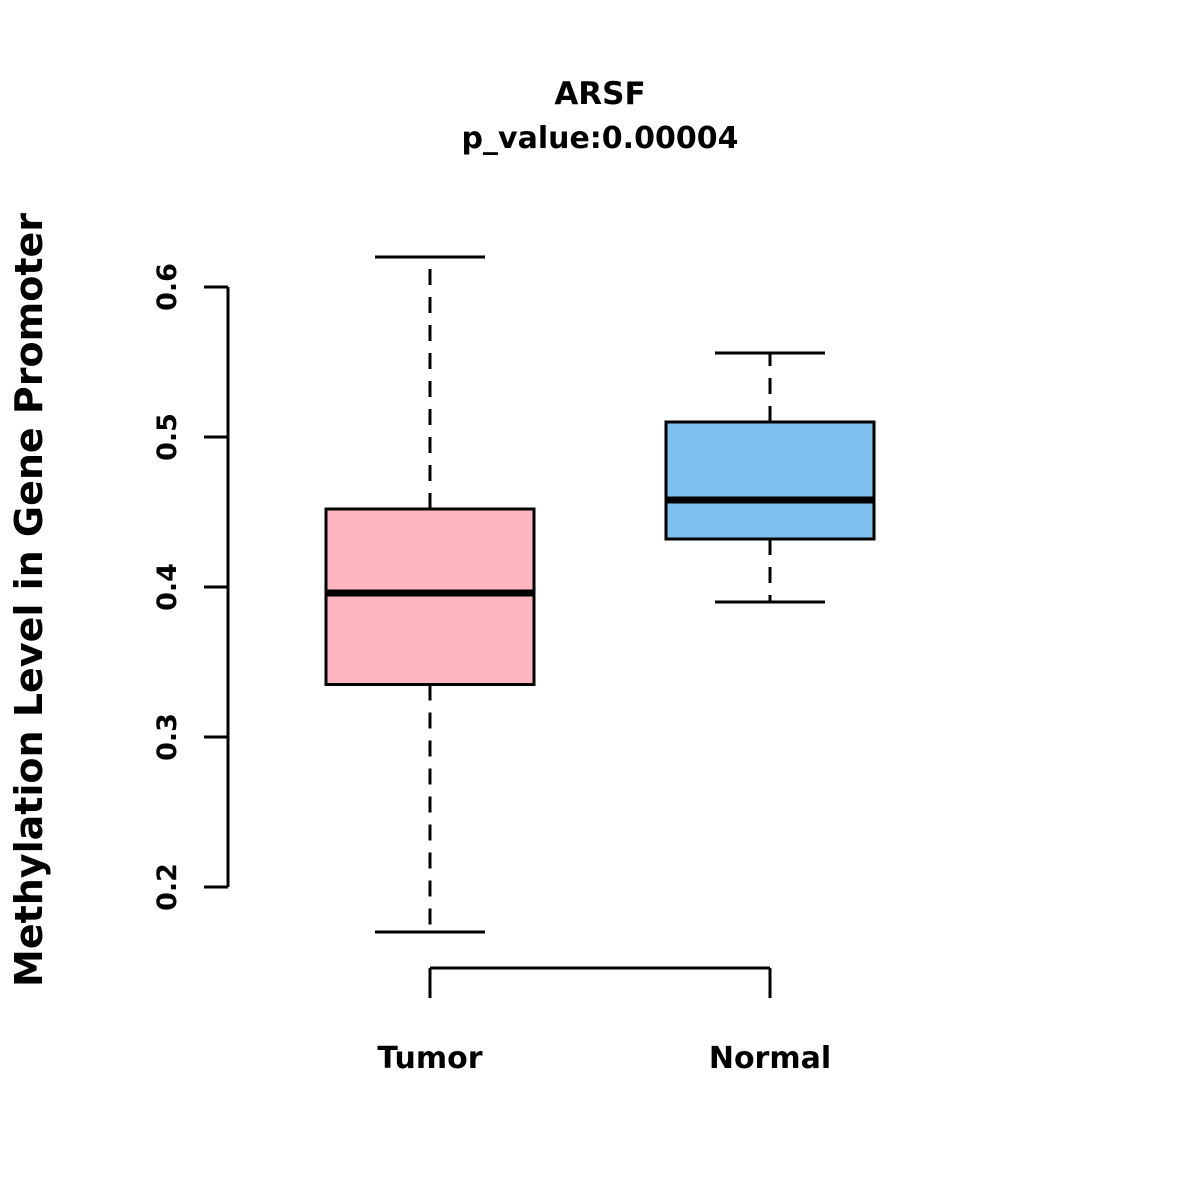  Describe the element at coordinates (430, 596) in the screenshot. I see `box-tumor` at that location.